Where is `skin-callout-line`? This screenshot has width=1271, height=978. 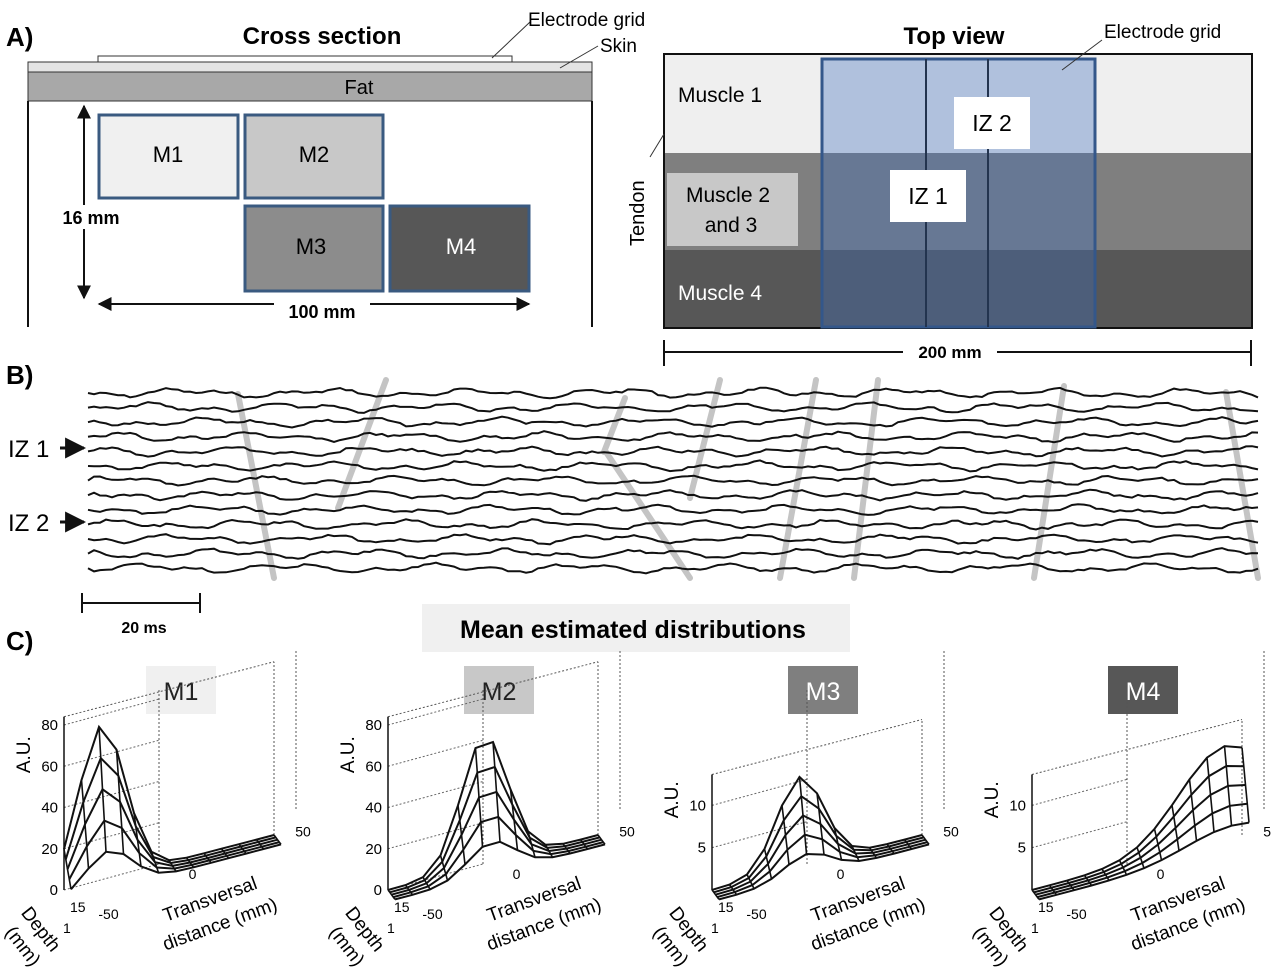 skin-callout-line is located at coordinates (579, 57).